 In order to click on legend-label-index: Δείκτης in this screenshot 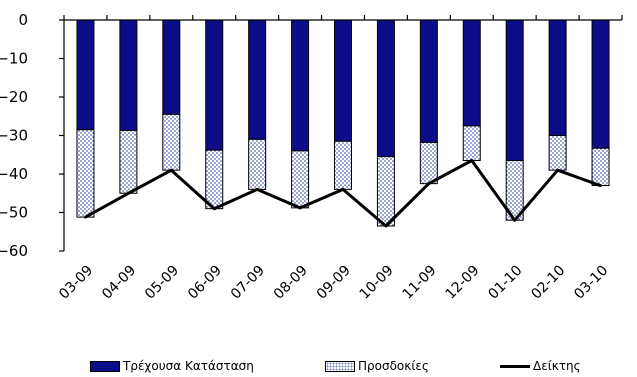, I will do `click(557, 366)`.